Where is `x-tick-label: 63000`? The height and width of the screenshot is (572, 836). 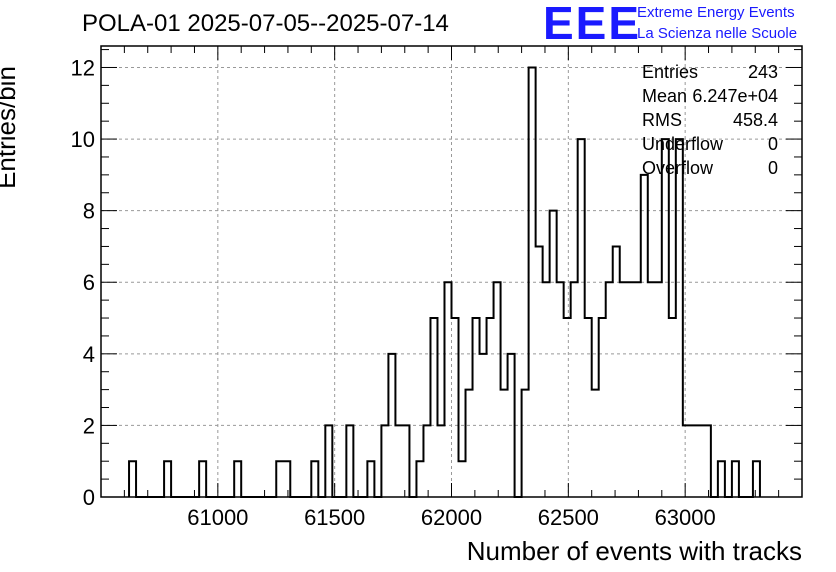 x-tick-label: 63000 is located at coordinates (685, 517).